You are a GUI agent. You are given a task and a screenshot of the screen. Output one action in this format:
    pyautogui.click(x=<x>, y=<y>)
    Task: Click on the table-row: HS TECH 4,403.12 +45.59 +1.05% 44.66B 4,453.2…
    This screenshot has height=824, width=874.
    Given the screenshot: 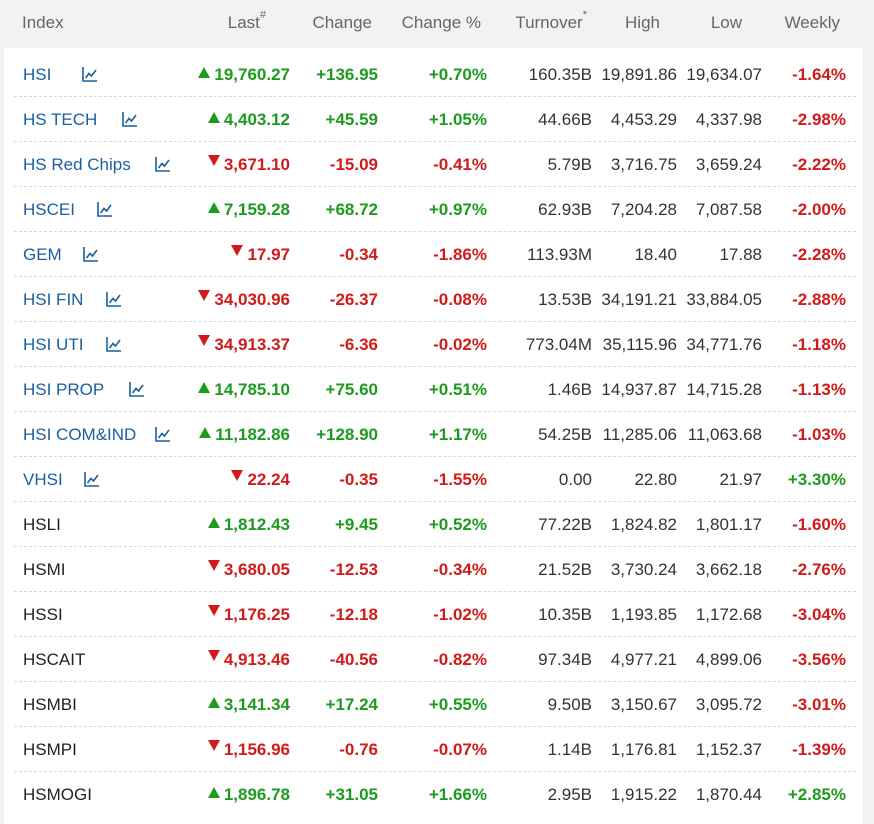 What is the action you would take?
    pyautogui.click(x=435, y=119)
    